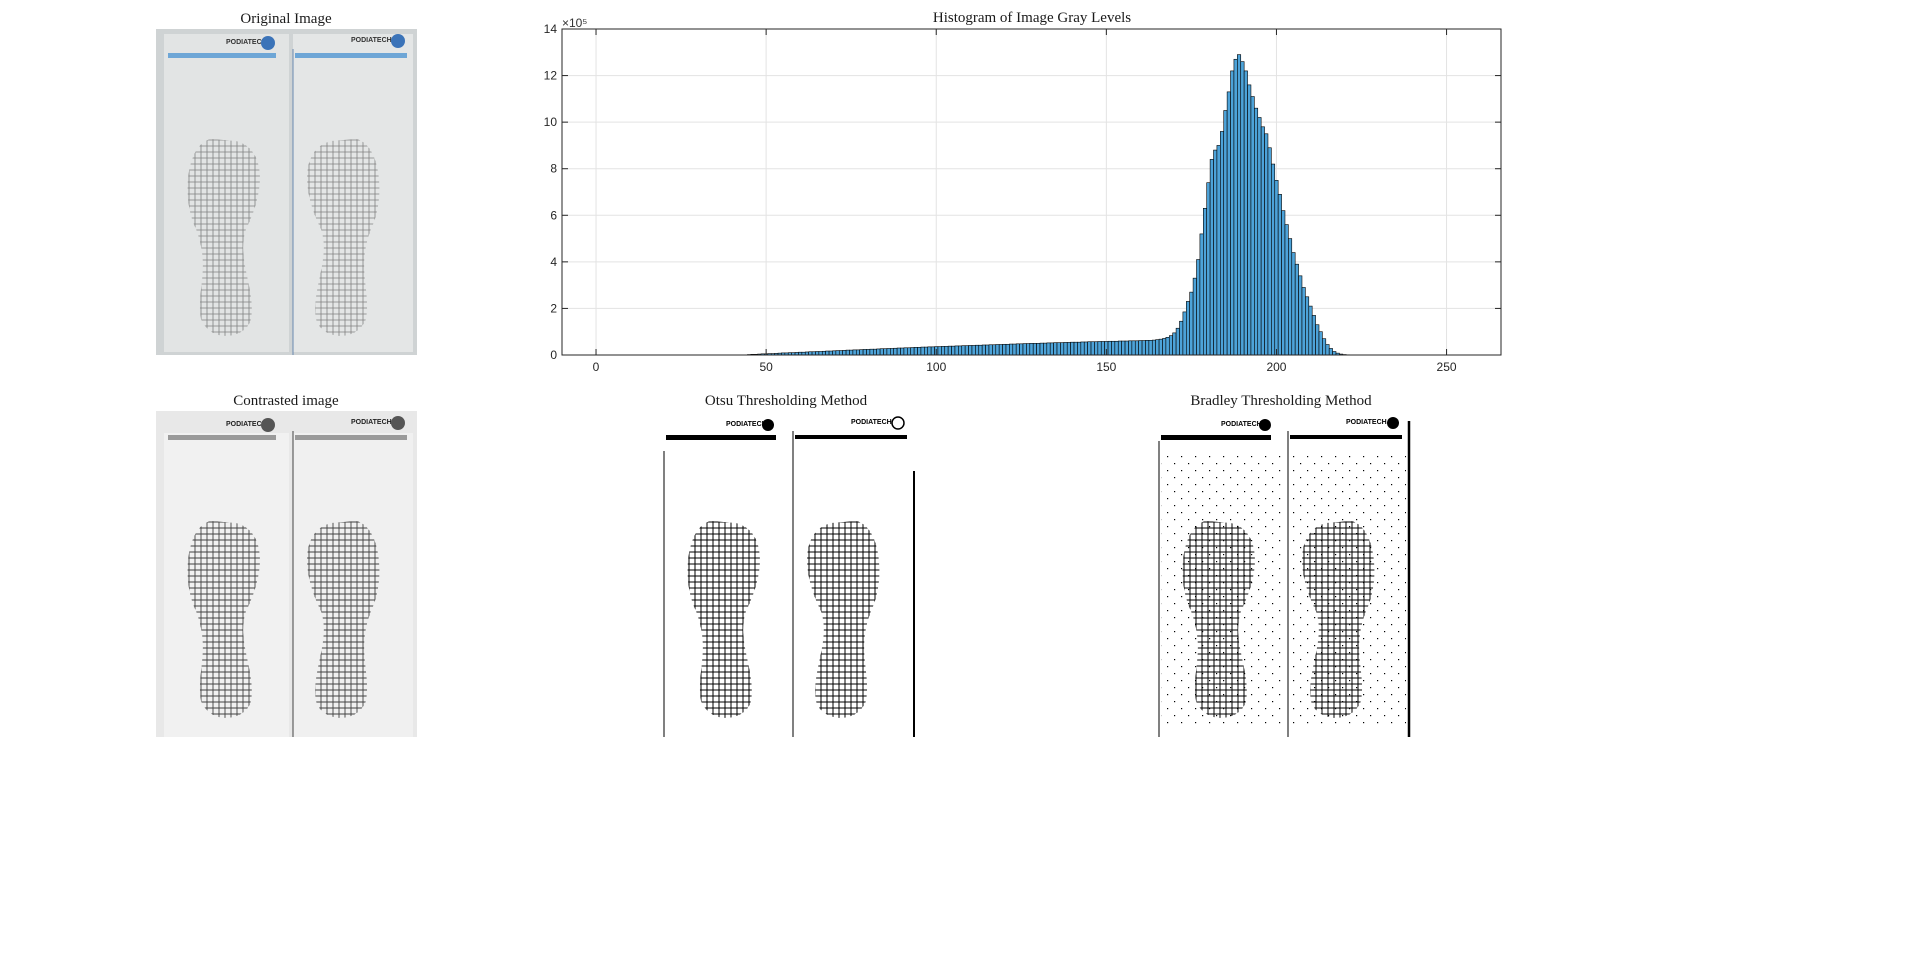  What do you see at coordinates (786, 574) in the screenshot?
I see `otsu-image: PODIATECH PODIATECH` at bounding box center [786, 574].